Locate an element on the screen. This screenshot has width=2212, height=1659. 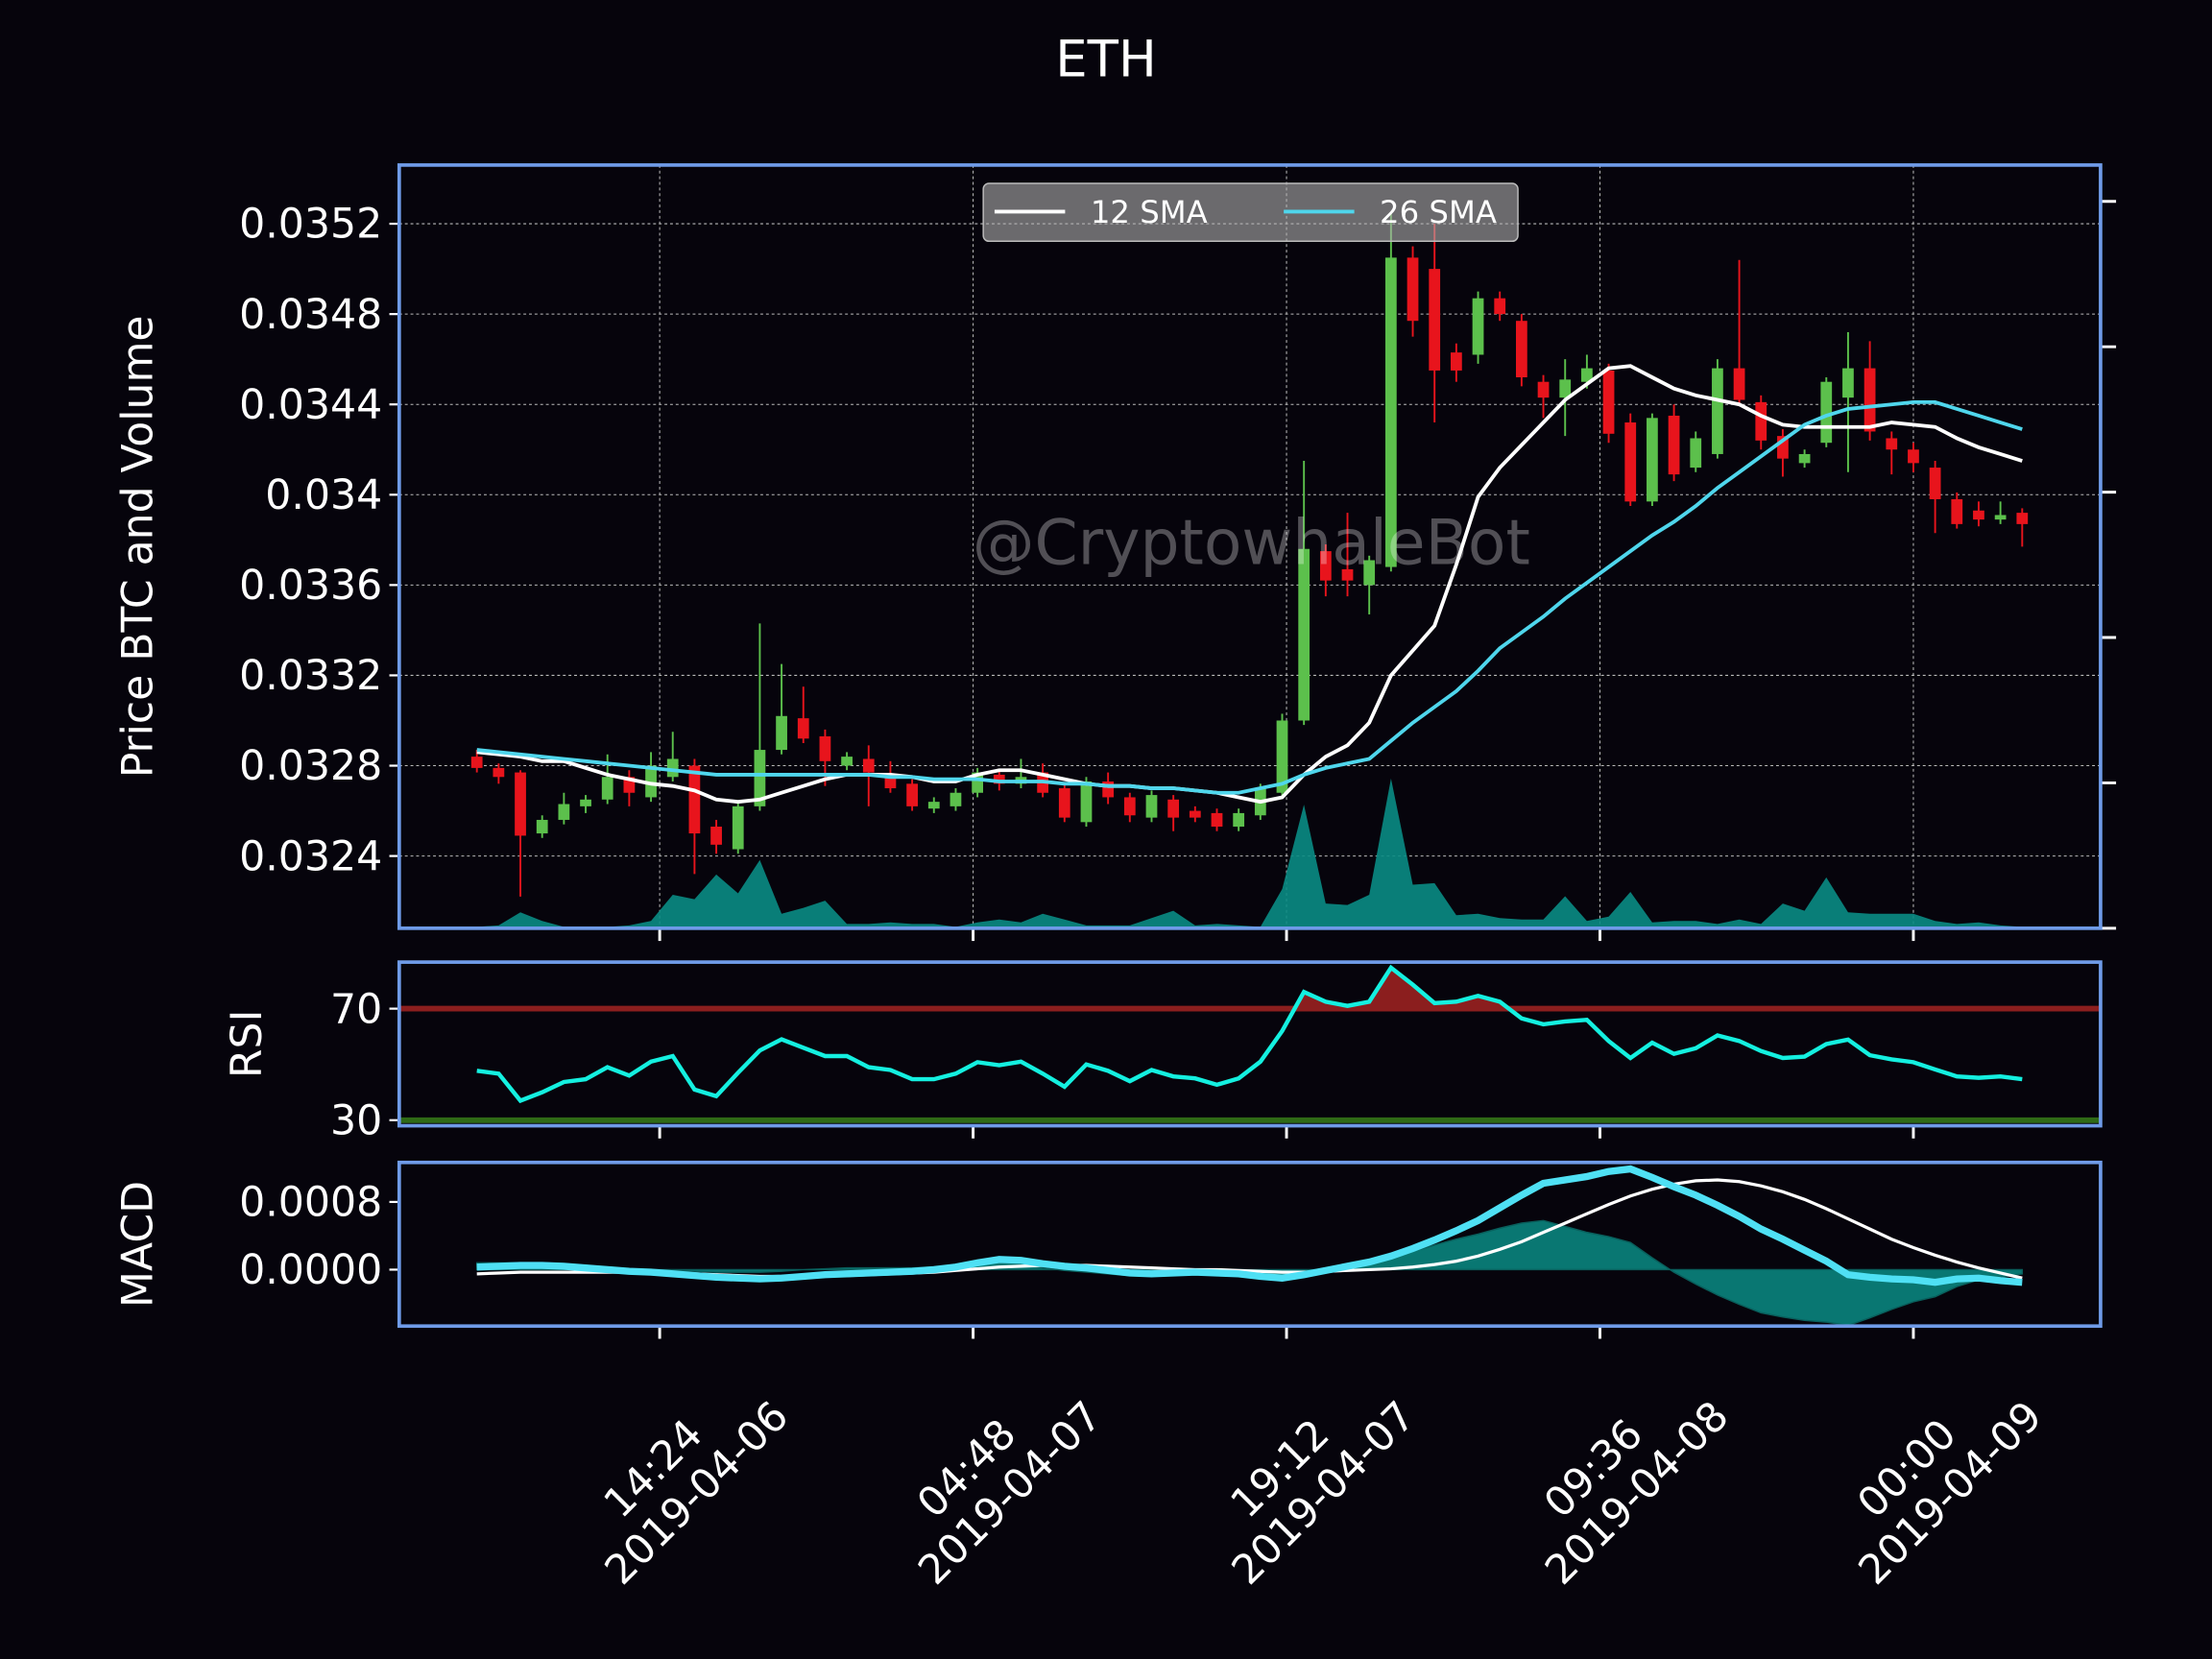
rsi-line is located at coordinates (1249, 1034).